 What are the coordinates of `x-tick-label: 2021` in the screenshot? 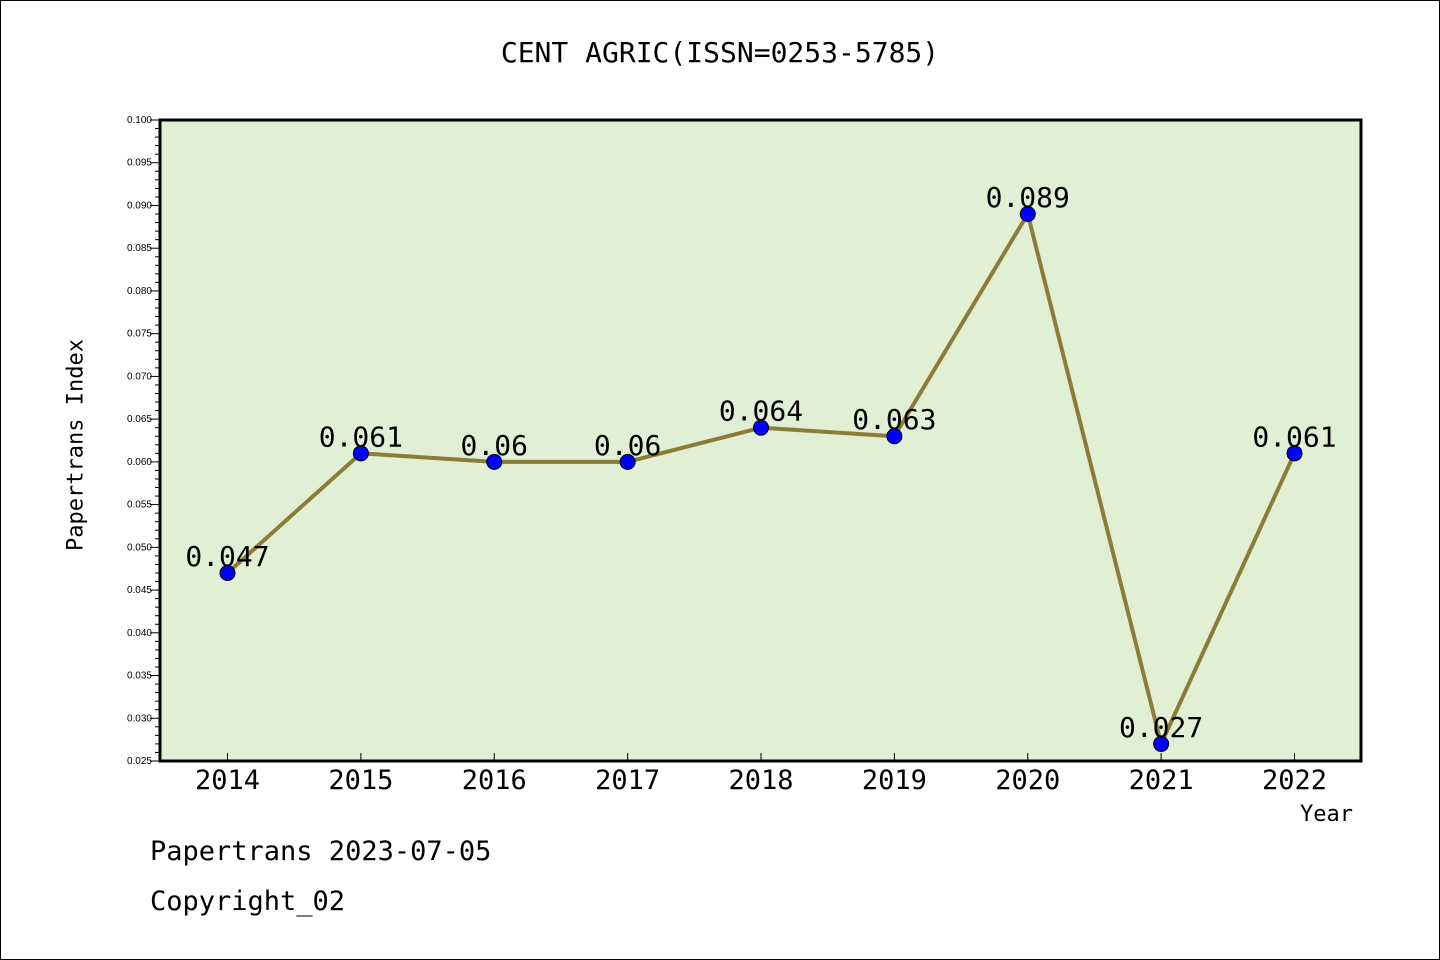 It's located at (1161, 780).